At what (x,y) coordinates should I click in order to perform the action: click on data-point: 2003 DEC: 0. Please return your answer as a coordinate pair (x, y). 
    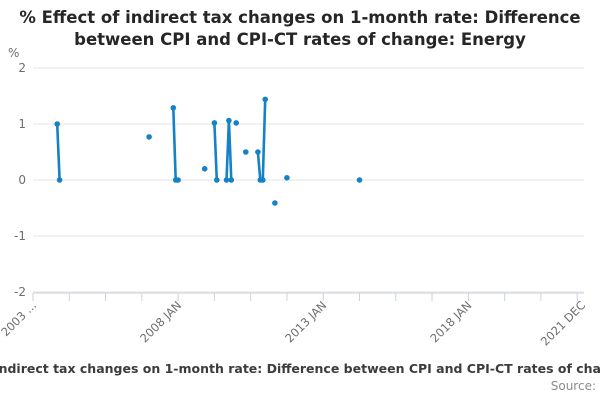
    Looking at the image, I should click on (59, 180).